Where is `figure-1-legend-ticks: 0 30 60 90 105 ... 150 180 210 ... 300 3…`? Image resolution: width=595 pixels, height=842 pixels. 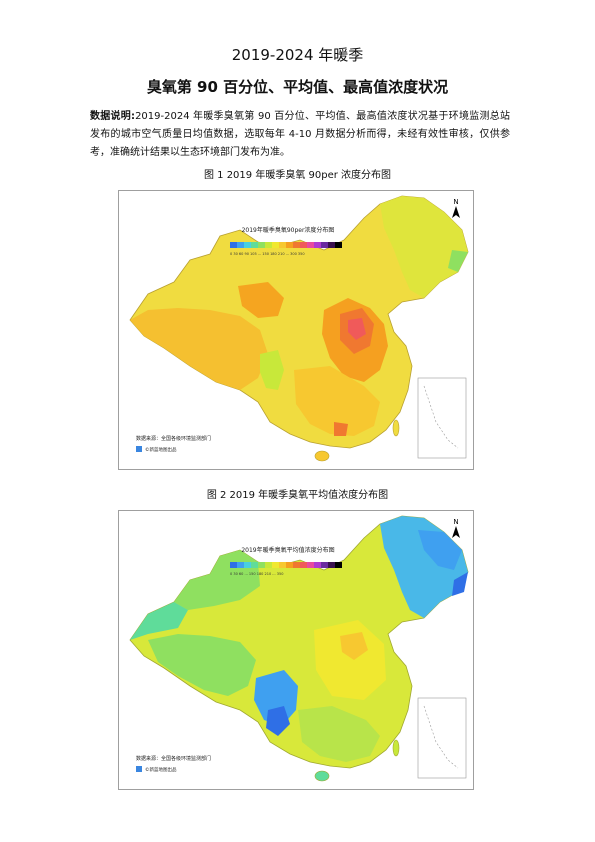
figure-1-legend-ticks: 0 30 60 90 105 ... 150 180 210 ... 300 3… is located at coordinates (267, 254).